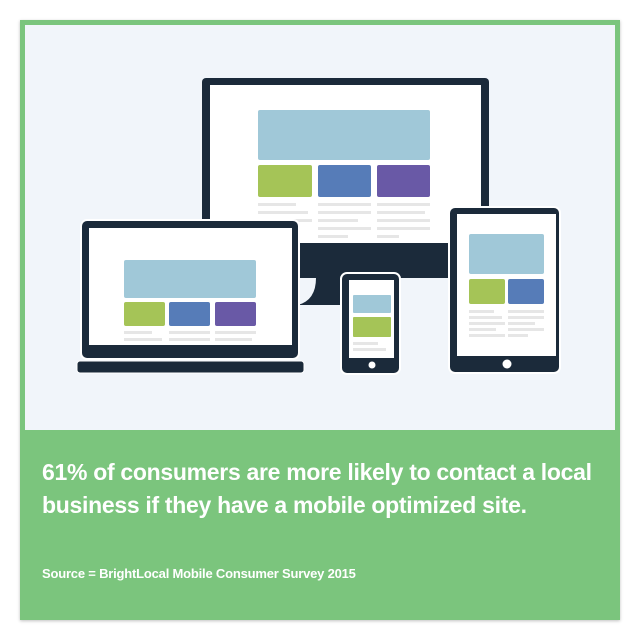 The image size is (640, 640). I want to click on smartphone-icon, so click(370, 323).